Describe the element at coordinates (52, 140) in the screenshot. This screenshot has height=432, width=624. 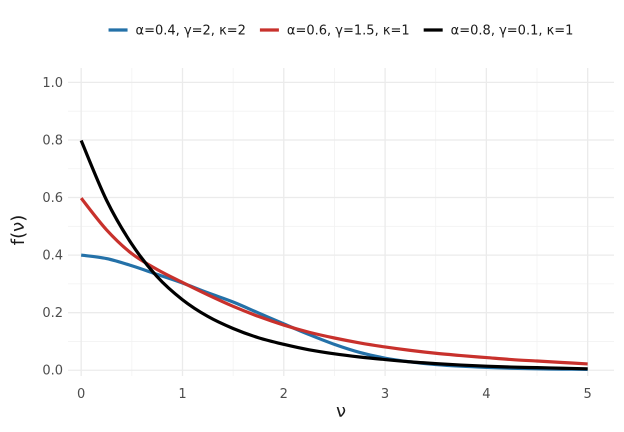
I see `y-tick-label: 0.8` at that location.